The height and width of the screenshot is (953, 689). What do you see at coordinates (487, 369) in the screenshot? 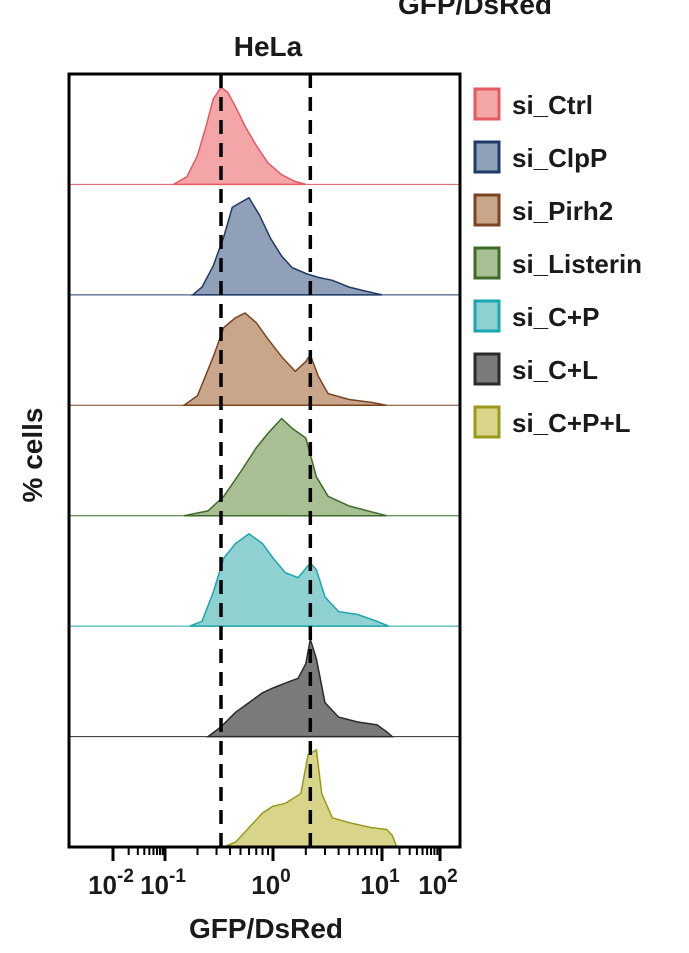
I see `legend-swatch-si-c-l` at bounding box center [487, 369].